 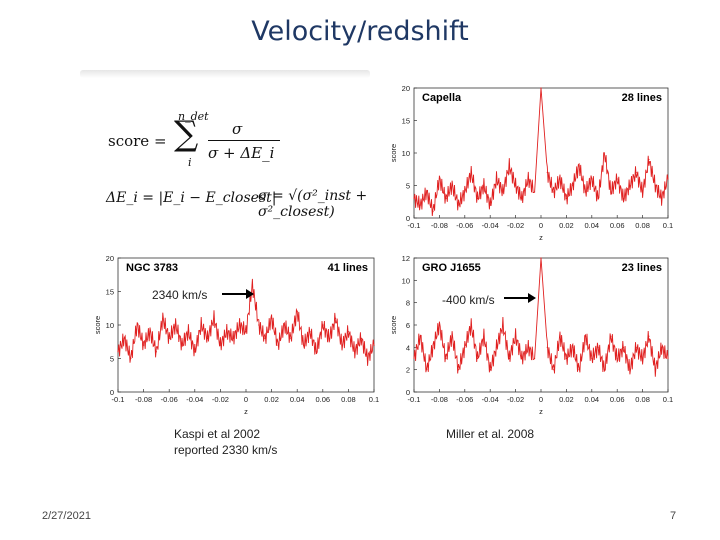 I want to click on chart-2-ylabel: score, so click(x=393, y=325).